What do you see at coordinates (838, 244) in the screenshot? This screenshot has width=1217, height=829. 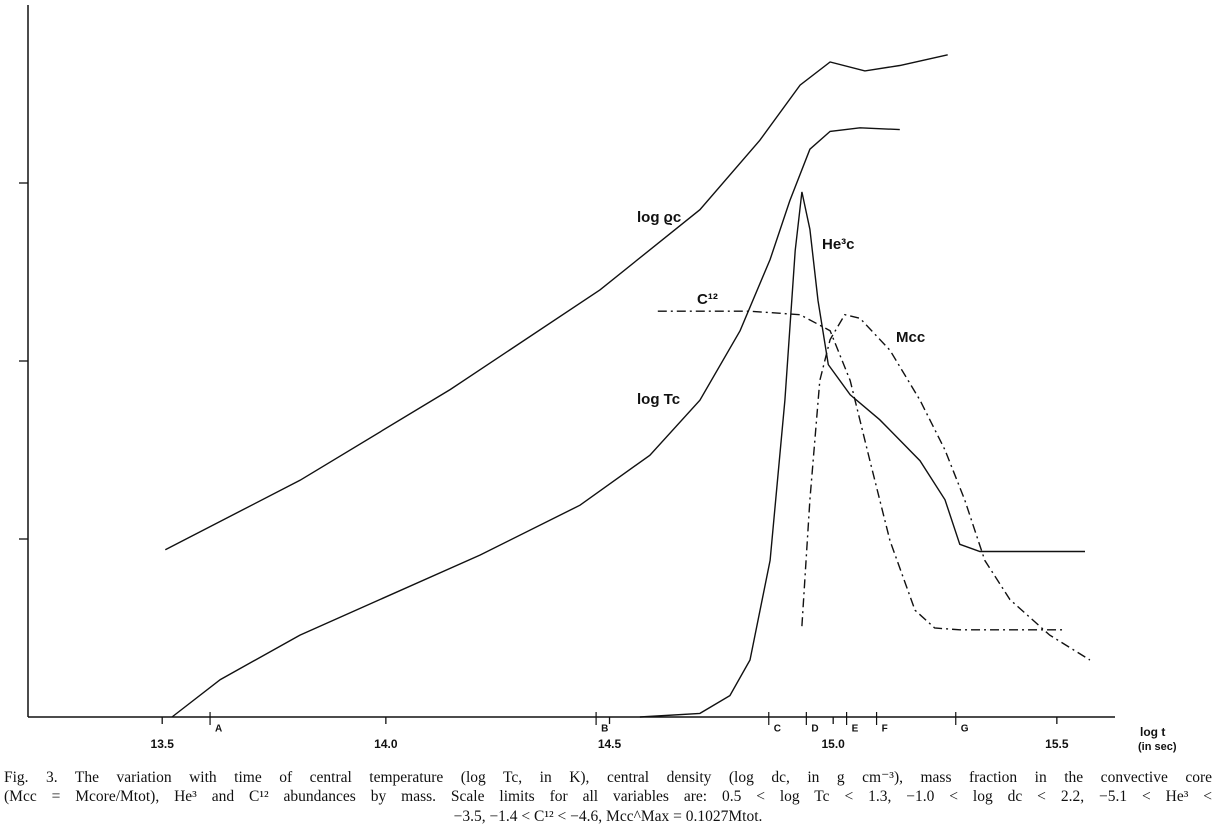 I see `series-label: He³c` at bounding box center [838, 244].